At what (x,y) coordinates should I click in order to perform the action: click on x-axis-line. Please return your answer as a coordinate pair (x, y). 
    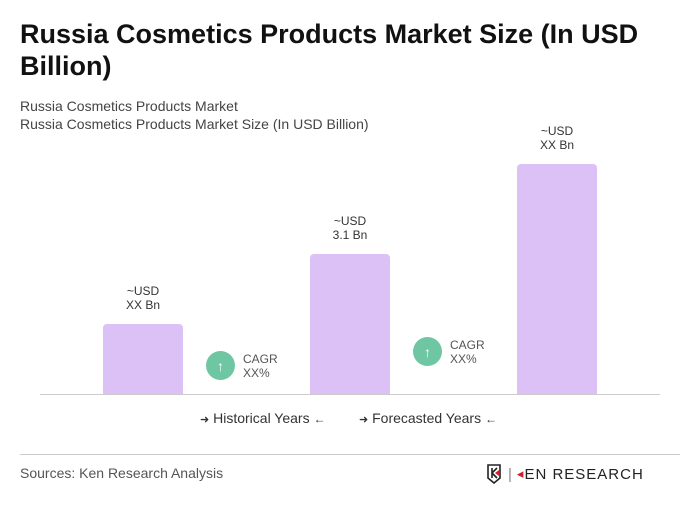
    Looking at the image, I should click on (350, 394).